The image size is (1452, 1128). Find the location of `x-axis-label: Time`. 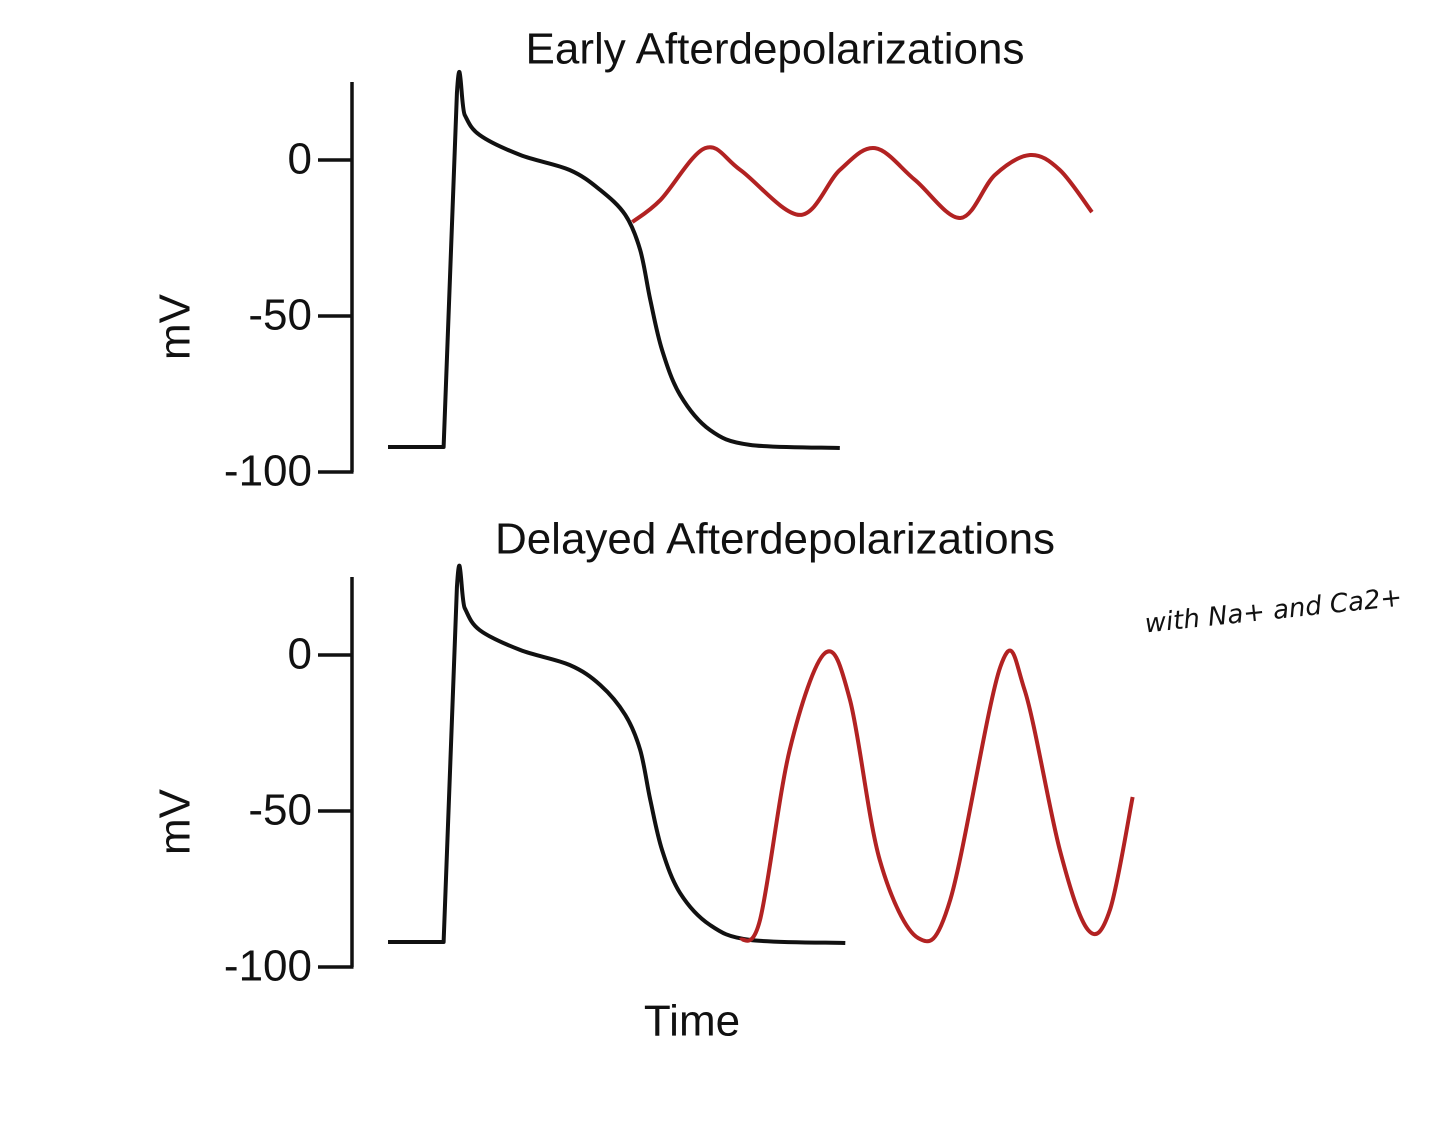

x-axis-label: Time is located at coordinates (692, 1021).